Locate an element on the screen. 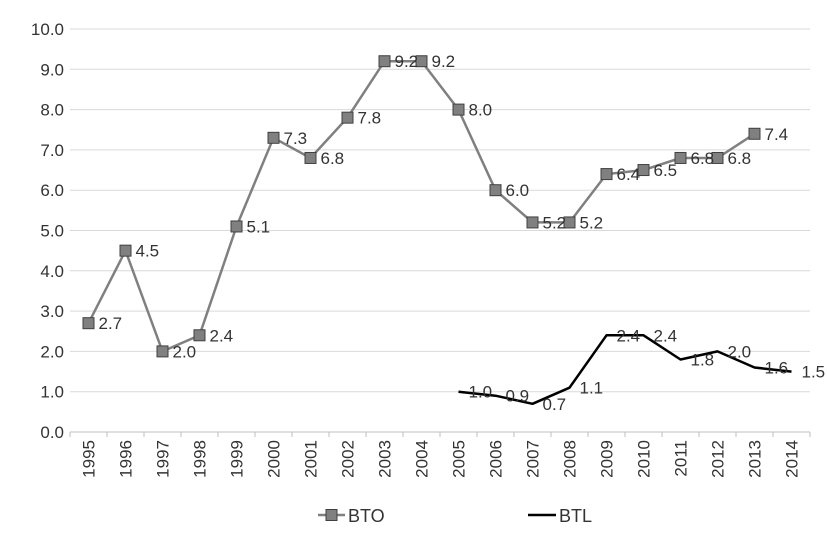 The width and height of the screenshot is (827, 542). x-tick-label: 1997 is located at coordinates (163, 459).